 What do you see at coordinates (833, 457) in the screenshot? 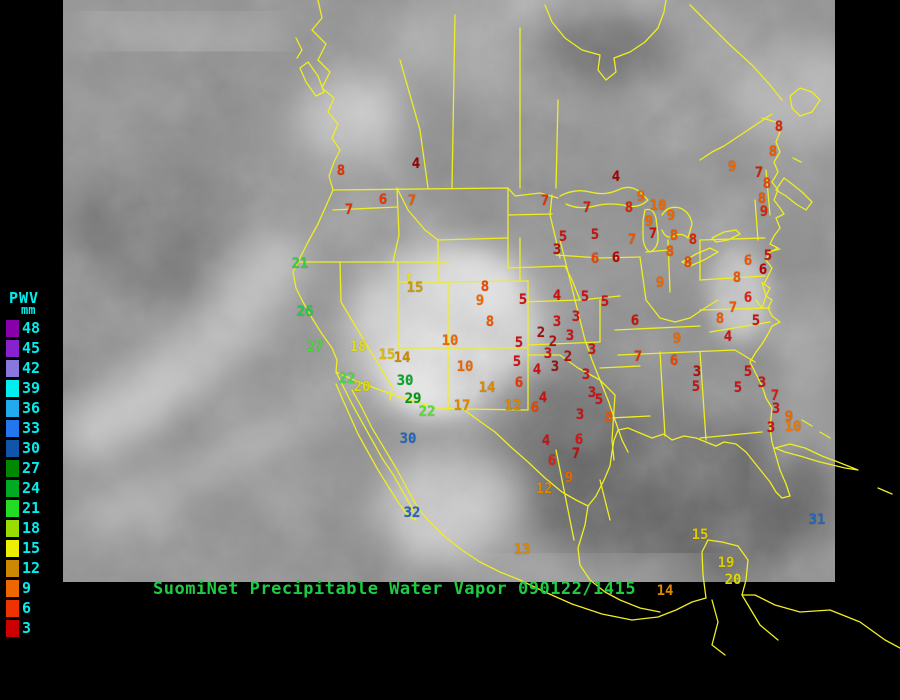
I see `caribbean-islands` at bounding box center [833, 457].